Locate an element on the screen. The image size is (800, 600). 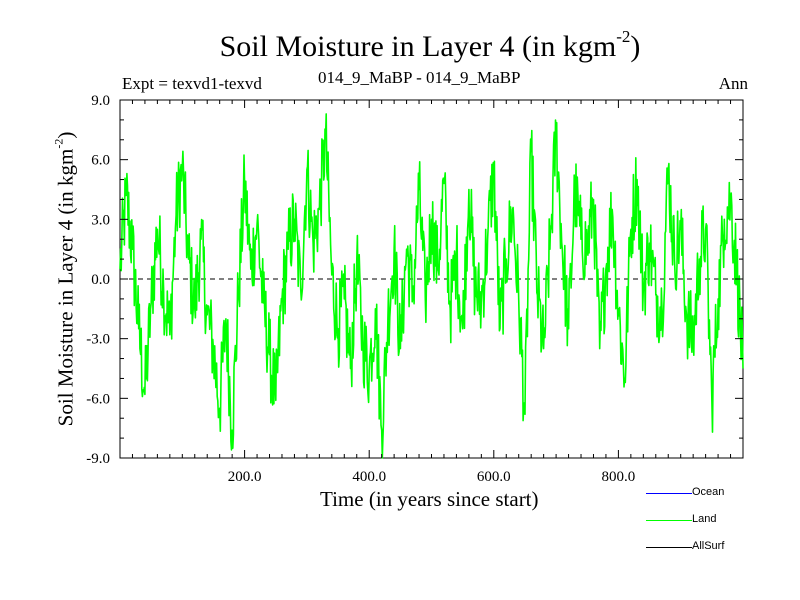
y-tick-label: -6.0 is located at coordinates (98, 399).